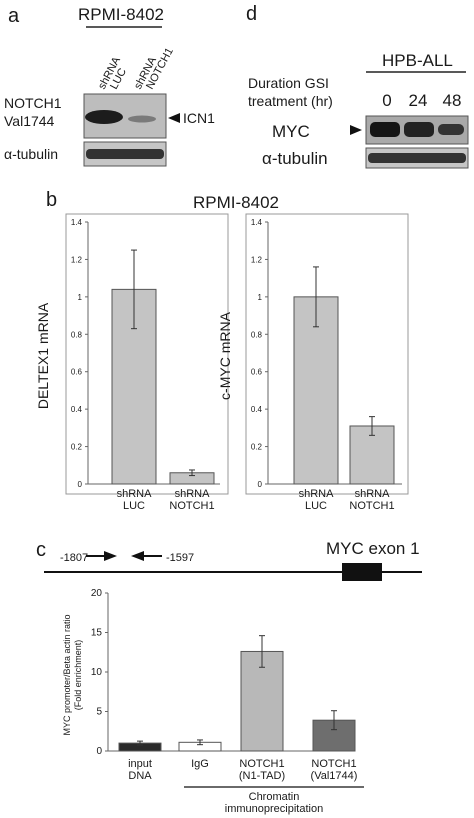  Describe the element at coordinates (140, 776) in the screenshot. I see `chart3-cat1-line2: DNA` at that location.